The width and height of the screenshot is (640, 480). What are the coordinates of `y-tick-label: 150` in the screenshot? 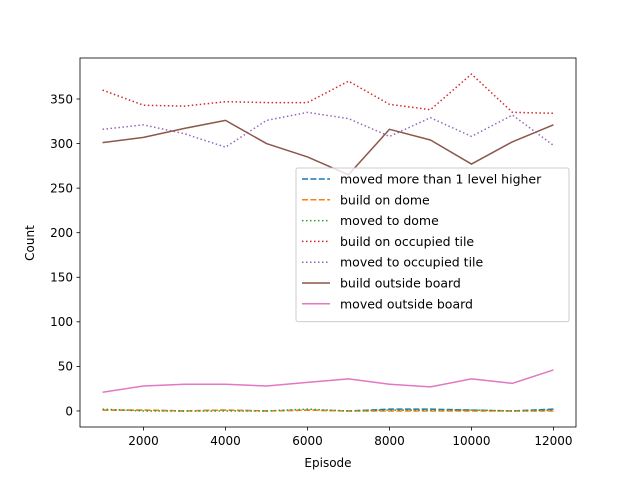 It's located at (61, 278).